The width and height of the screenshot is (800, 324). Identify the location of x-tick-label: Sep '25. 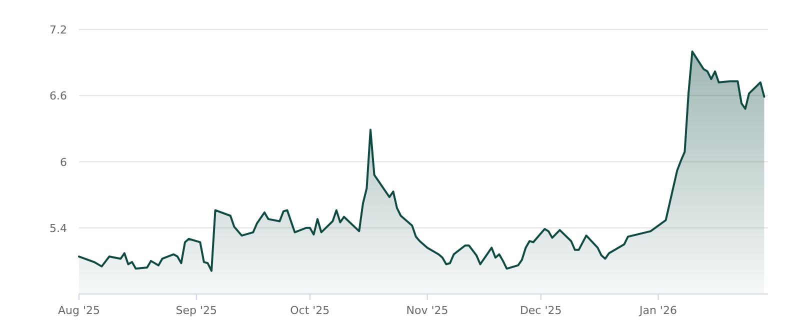
(196, 310).